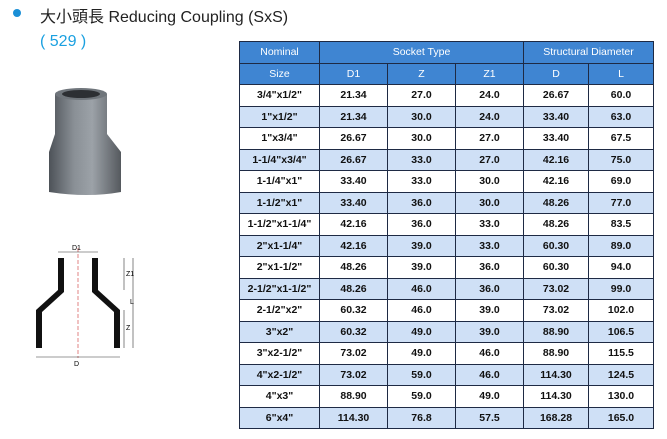 Image resolution: width=667 pixels, height=439 pixels. I want to click on cell-l: 124.5, so click(621, 374).